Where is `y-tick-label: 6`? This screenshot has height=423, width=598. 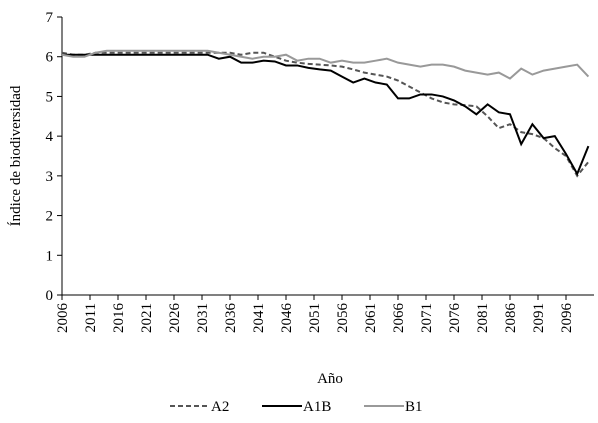
y-tick-label: 6 is located at coordinates (50, 58).